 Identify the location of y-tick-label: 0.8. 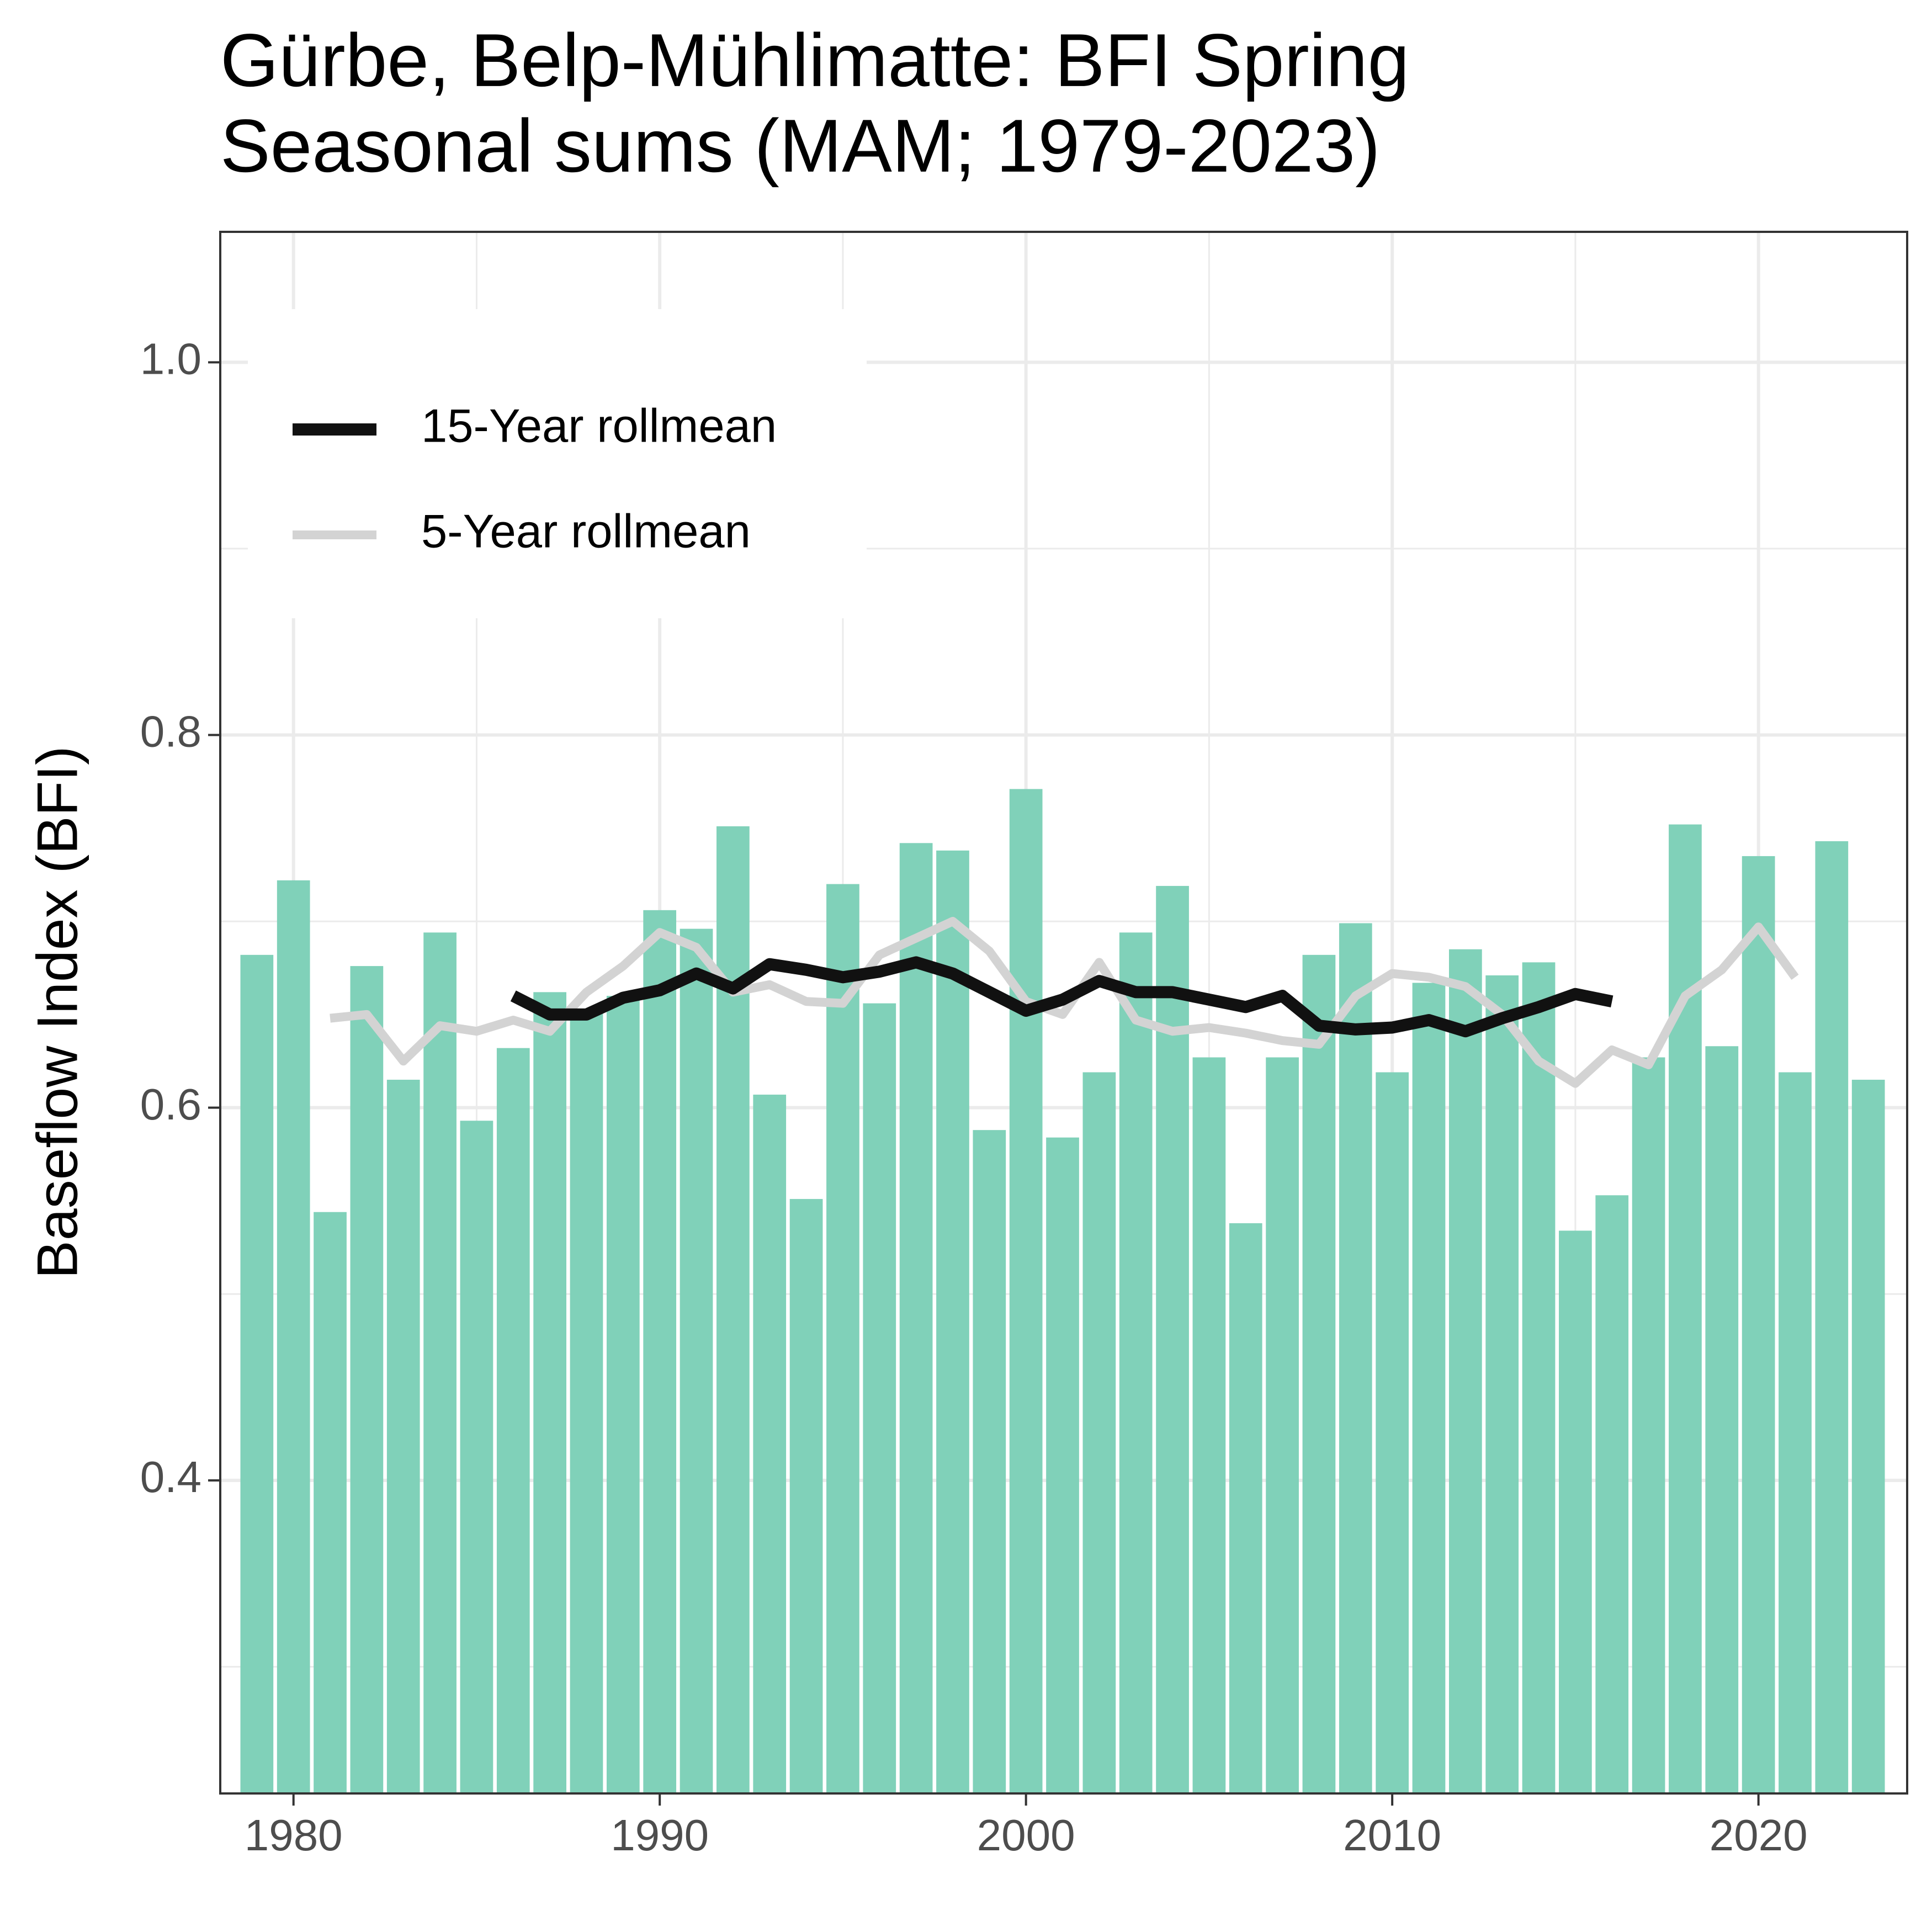
(171, 732).